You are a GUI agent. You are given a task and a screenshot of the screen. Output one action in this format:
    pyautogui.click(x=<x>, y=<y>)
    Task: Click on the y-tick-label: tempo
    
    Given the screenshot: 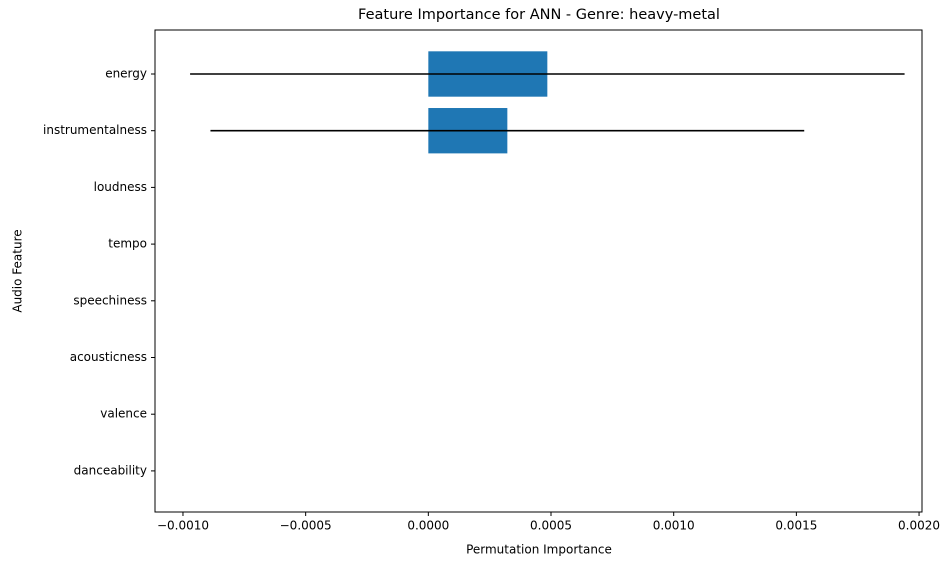 What is the action you would take?
    pyautogui.click(x=127, y=244)
    